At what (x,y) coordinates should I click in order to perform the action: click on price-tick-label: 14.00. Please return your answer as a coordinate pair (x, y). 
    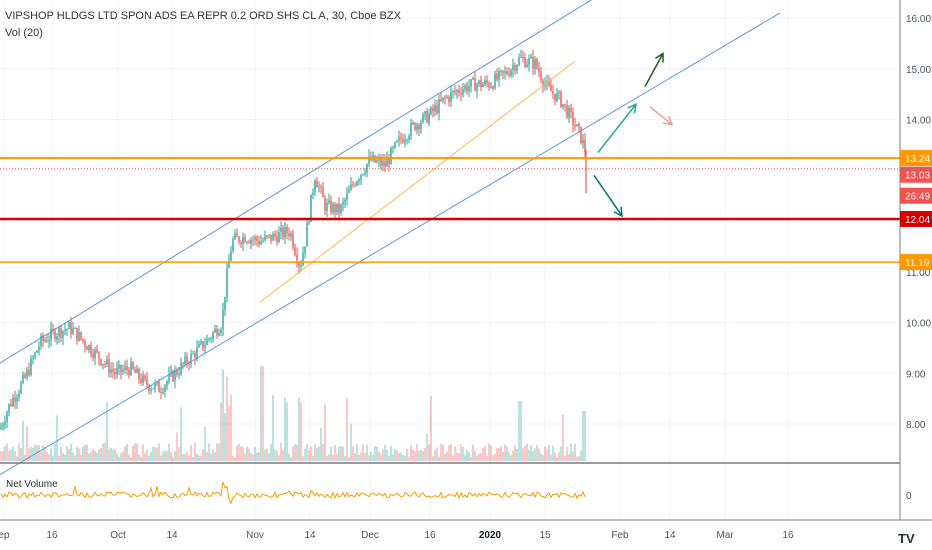
    Looking at the image, I should click on (918, 121).